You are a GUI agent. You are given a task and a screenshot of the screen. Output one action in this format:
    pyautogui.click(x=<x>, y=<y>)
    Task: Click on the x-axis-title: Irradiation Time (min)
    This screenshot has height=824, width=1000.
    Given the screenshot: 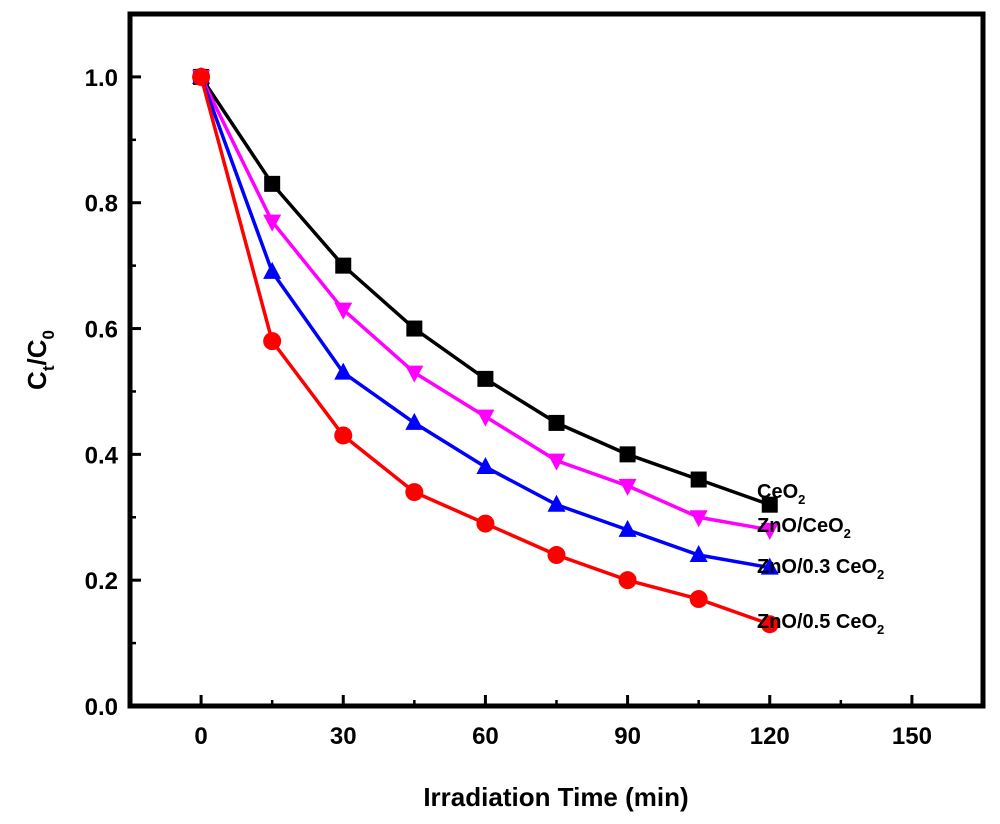 What is the action you would take?
    pyautogui.click(x=555, y=797)
    